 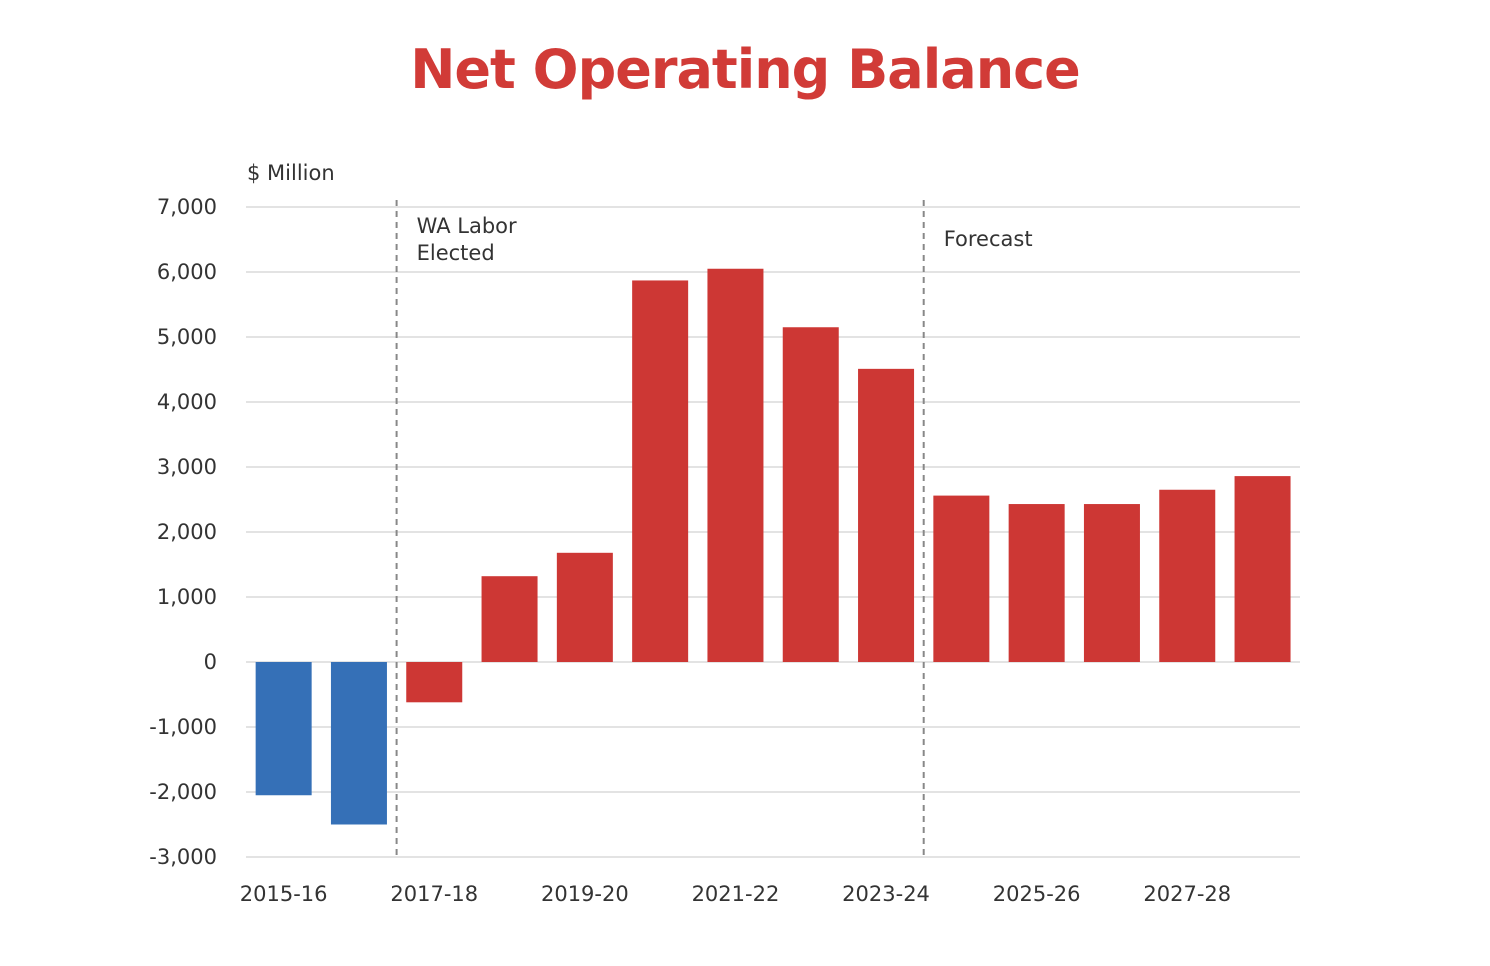 What do you see at coordinates (187, 467) in the screenshot?
I see `y-tick-label: 3,000` at bounding box center [187, 467].